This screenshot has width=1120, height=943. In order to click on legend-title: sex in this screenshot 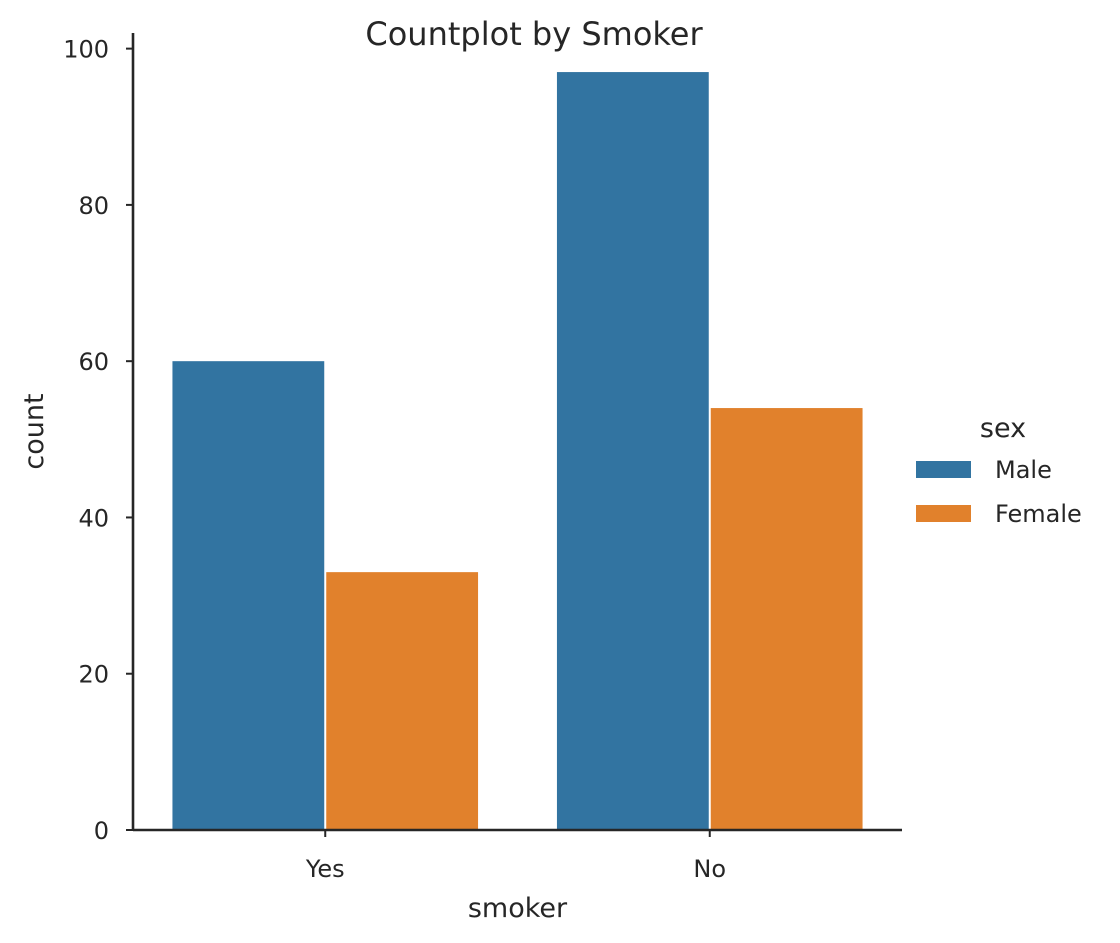, I will do `click(1003, 428)`.